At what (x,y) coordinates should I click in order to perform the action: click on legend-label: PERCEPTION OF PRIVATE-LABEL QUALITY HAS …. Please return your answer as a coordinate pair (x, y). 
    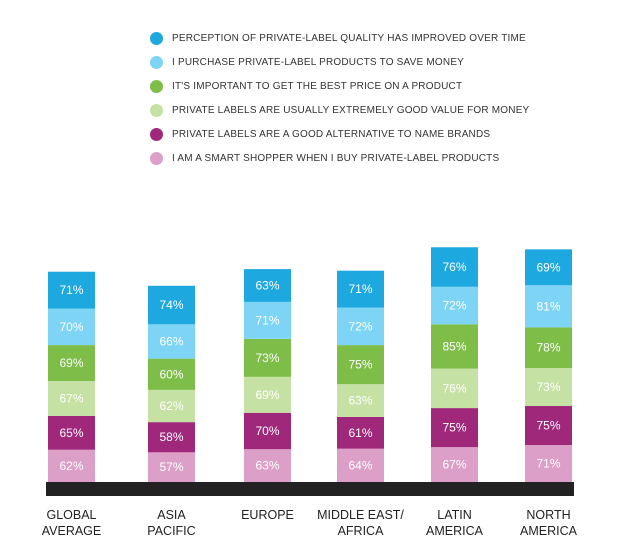
    Looking at the image, I should click on (349, 38).